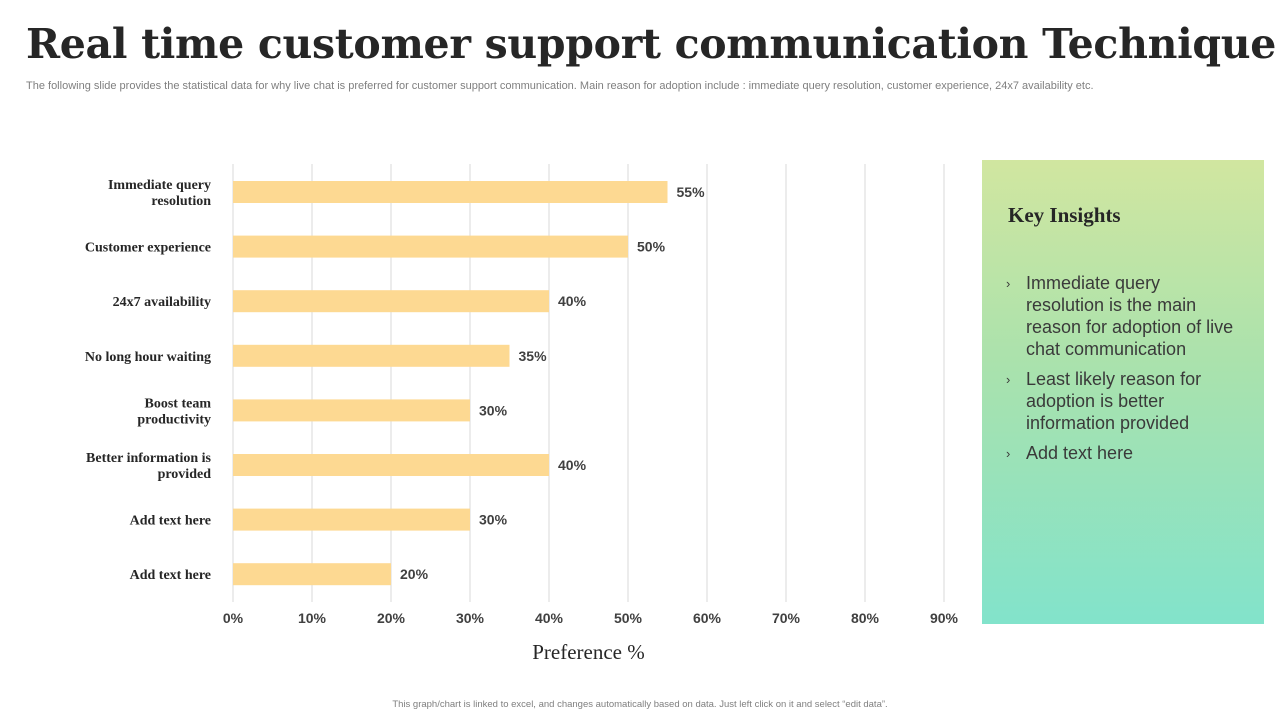 The width and height of the screenshot is (1280, 720). I want to click on category-label-line: 24x7 availability, so click(162, 302).